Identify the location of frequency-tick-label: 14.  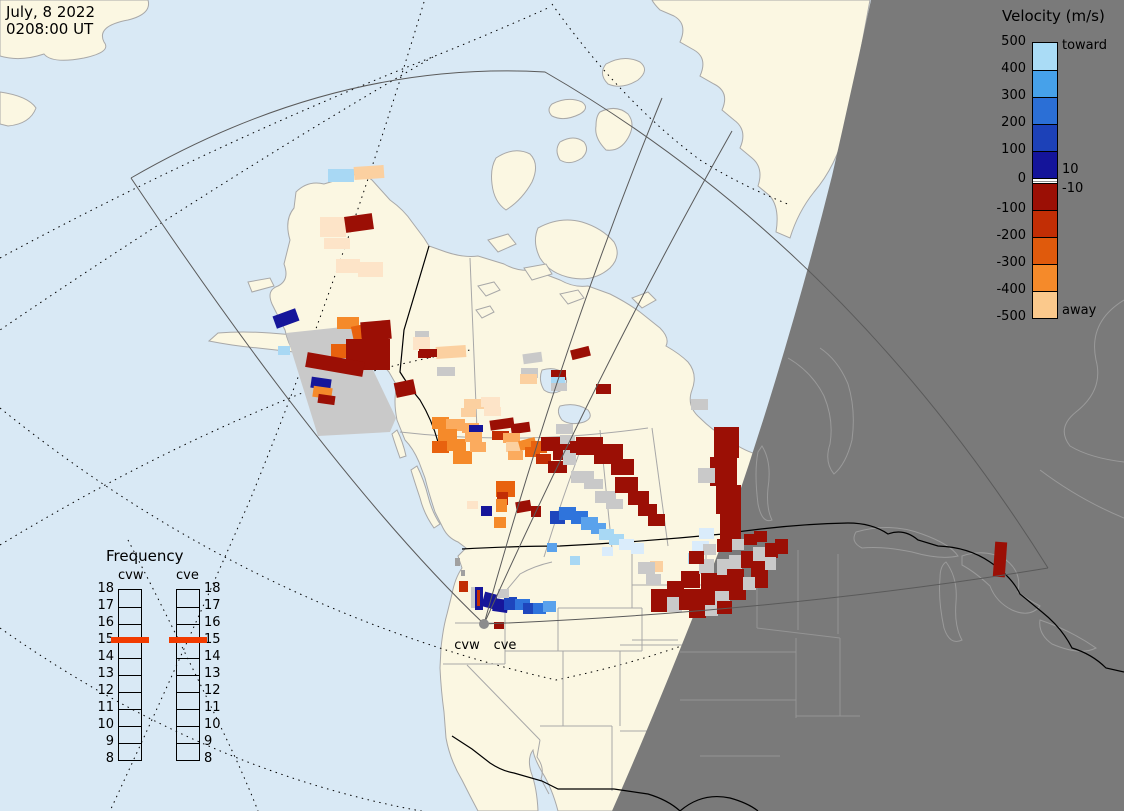
(105, 656).